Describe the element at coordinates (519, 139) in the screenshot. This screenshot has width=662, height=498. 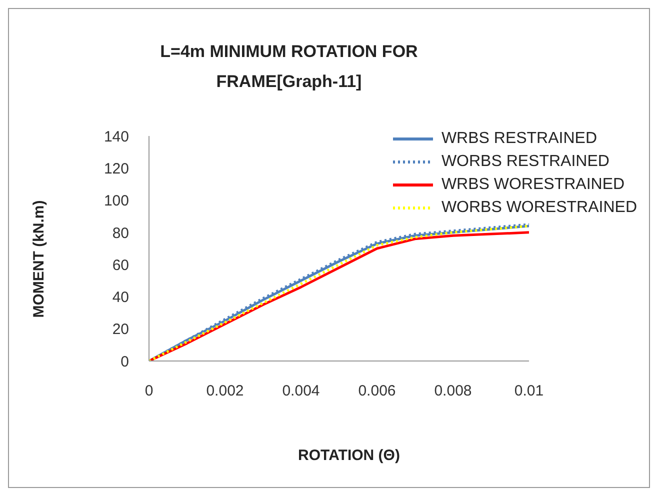
I see `legend-label: WRBS RESTRAINED` at that location.